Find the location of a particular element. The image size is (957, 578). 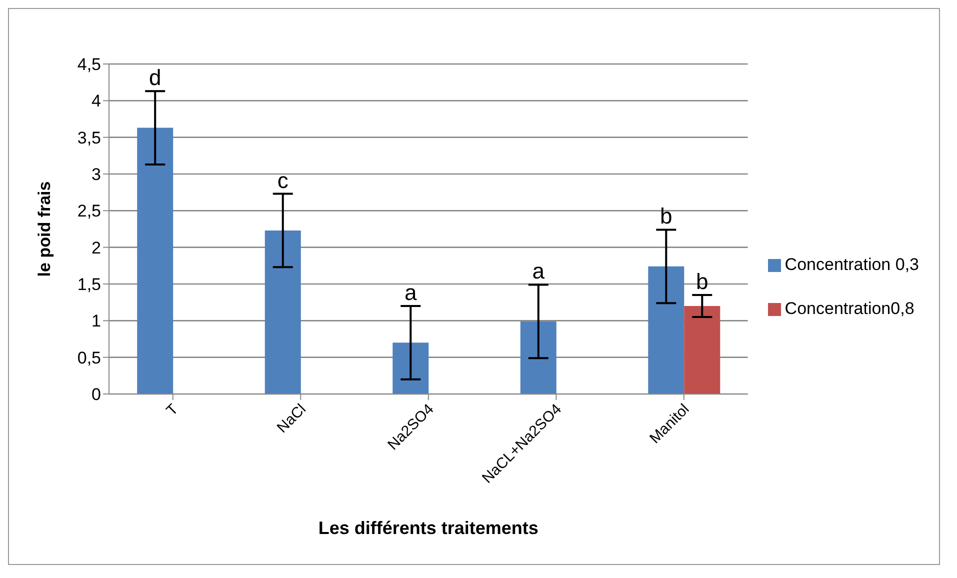

y-tick-label: 3,5 is located at coordinates (89, 138).